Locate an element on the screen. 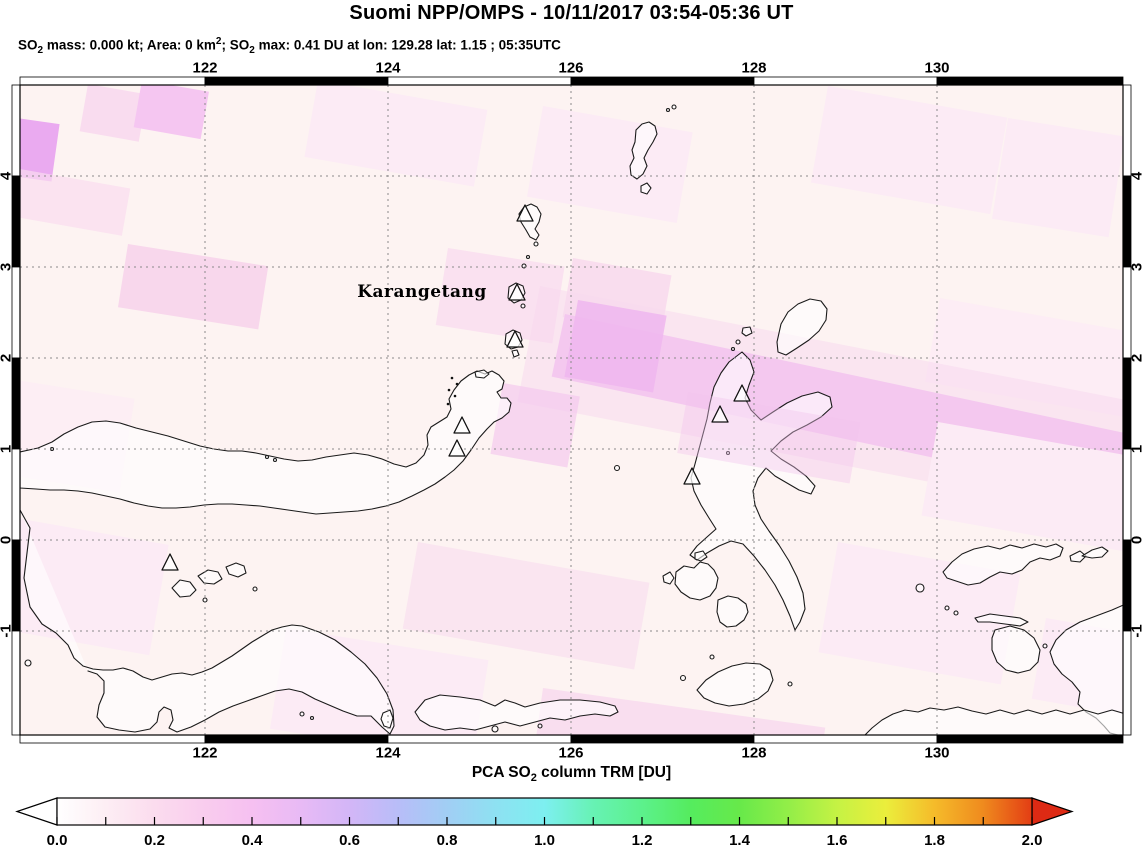 This screenshot has width=1143, height=855. colorbar-tick-labels: 0.0 0.2 0.4 0.6 0.8 1.0 1.2 1.4 1.6 1.8 2.0 is located at coordinates (571, 842).